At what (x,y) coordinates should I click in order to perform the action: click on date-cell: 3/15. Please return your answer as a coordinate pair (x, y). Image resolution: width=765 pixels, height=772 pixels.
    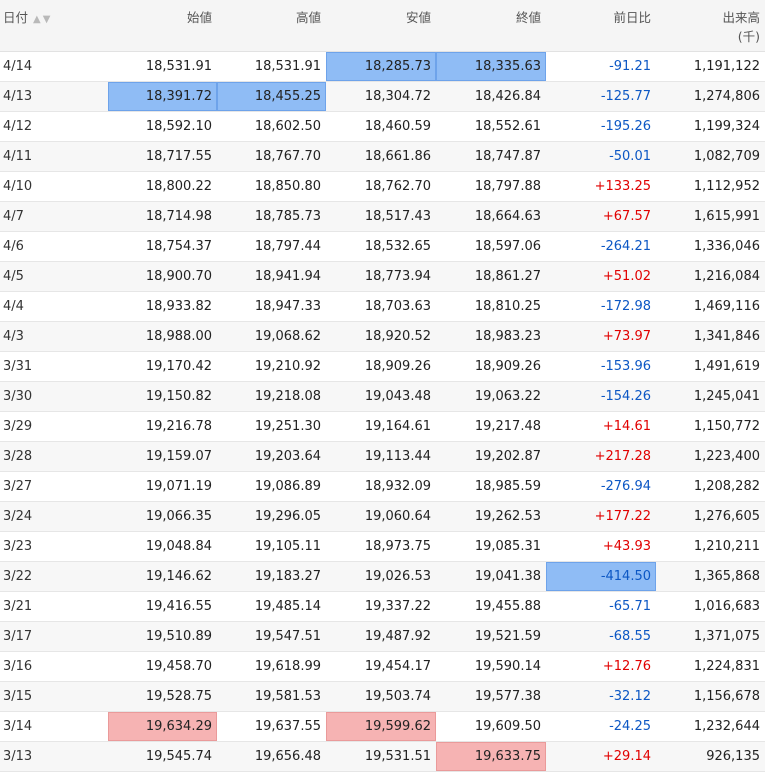
    Looking at the image, I should click on (54, 696).